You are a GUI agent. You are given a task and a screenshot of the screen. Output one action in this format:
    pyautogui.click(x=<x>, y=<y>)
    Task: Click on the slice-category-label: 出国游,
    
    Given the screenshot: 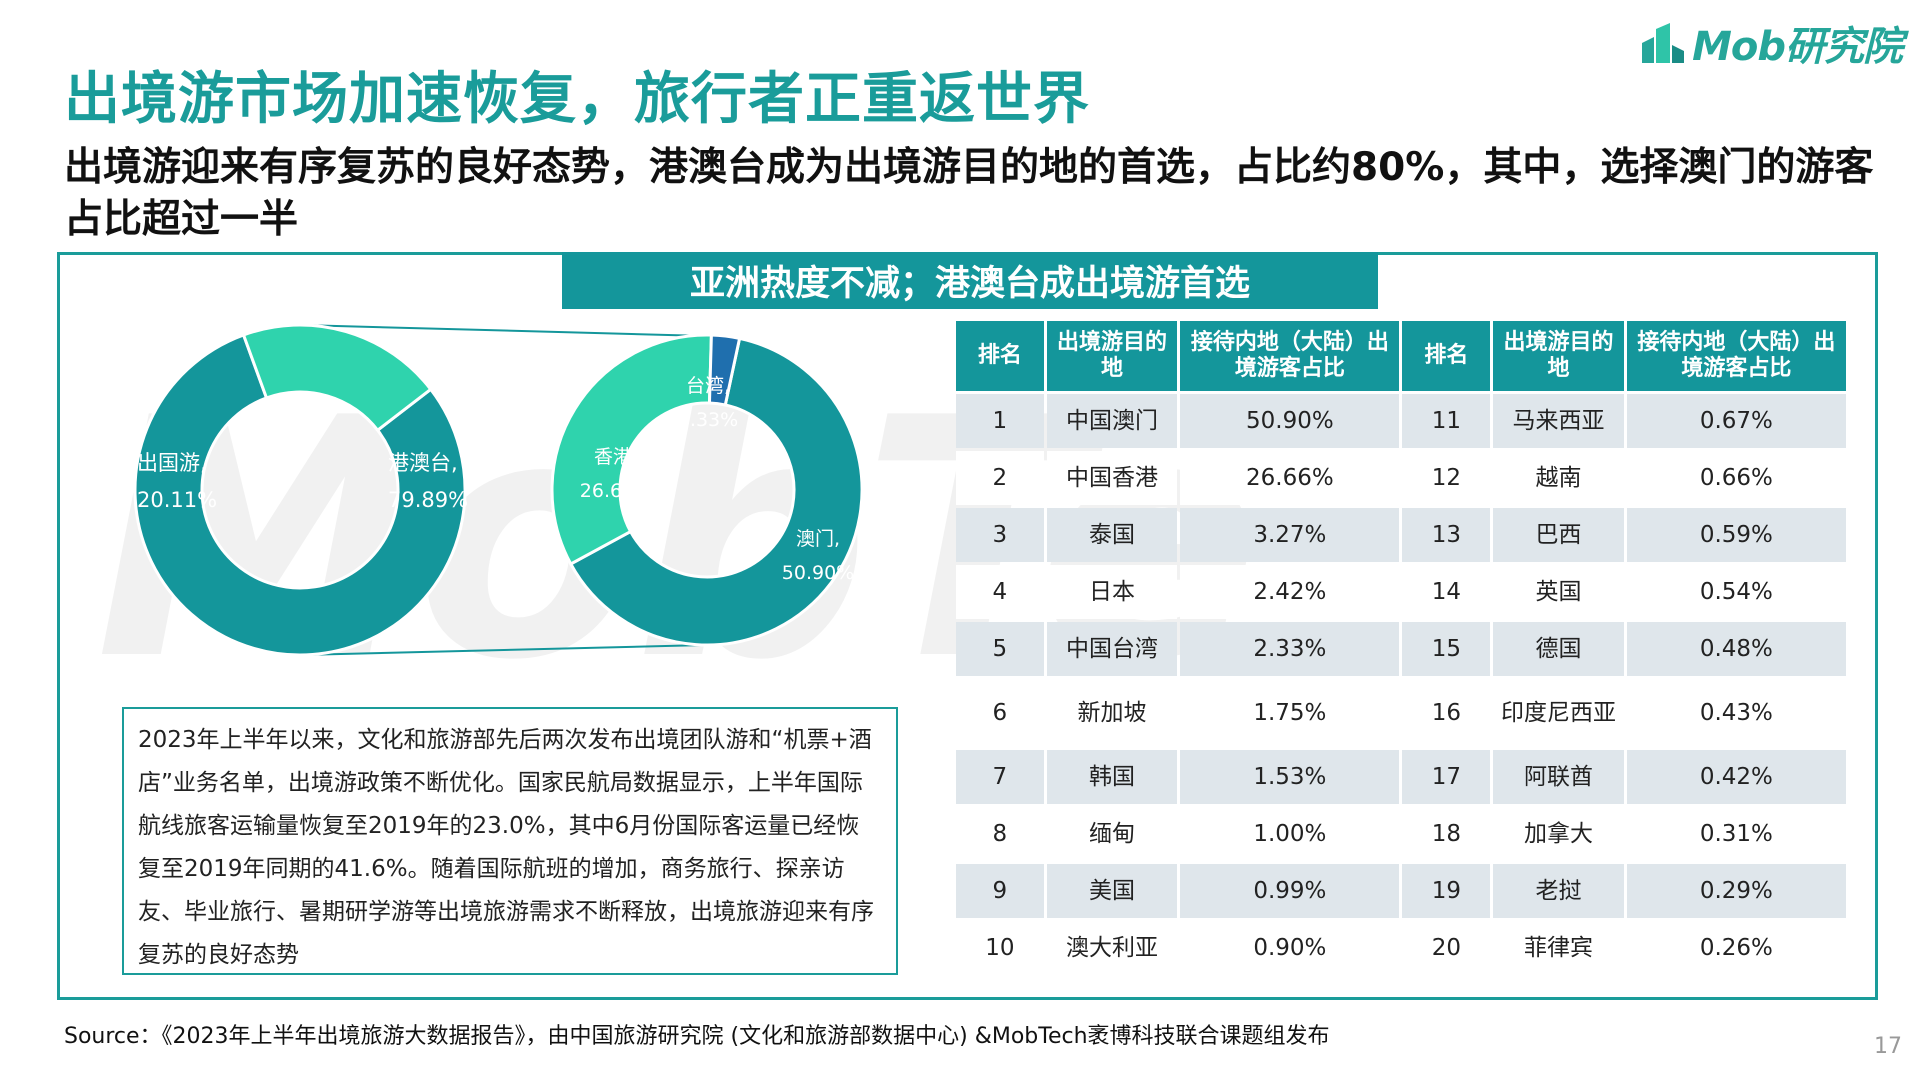 What is the action you would take?
    pyautogui.click(x=172, y=463)
    